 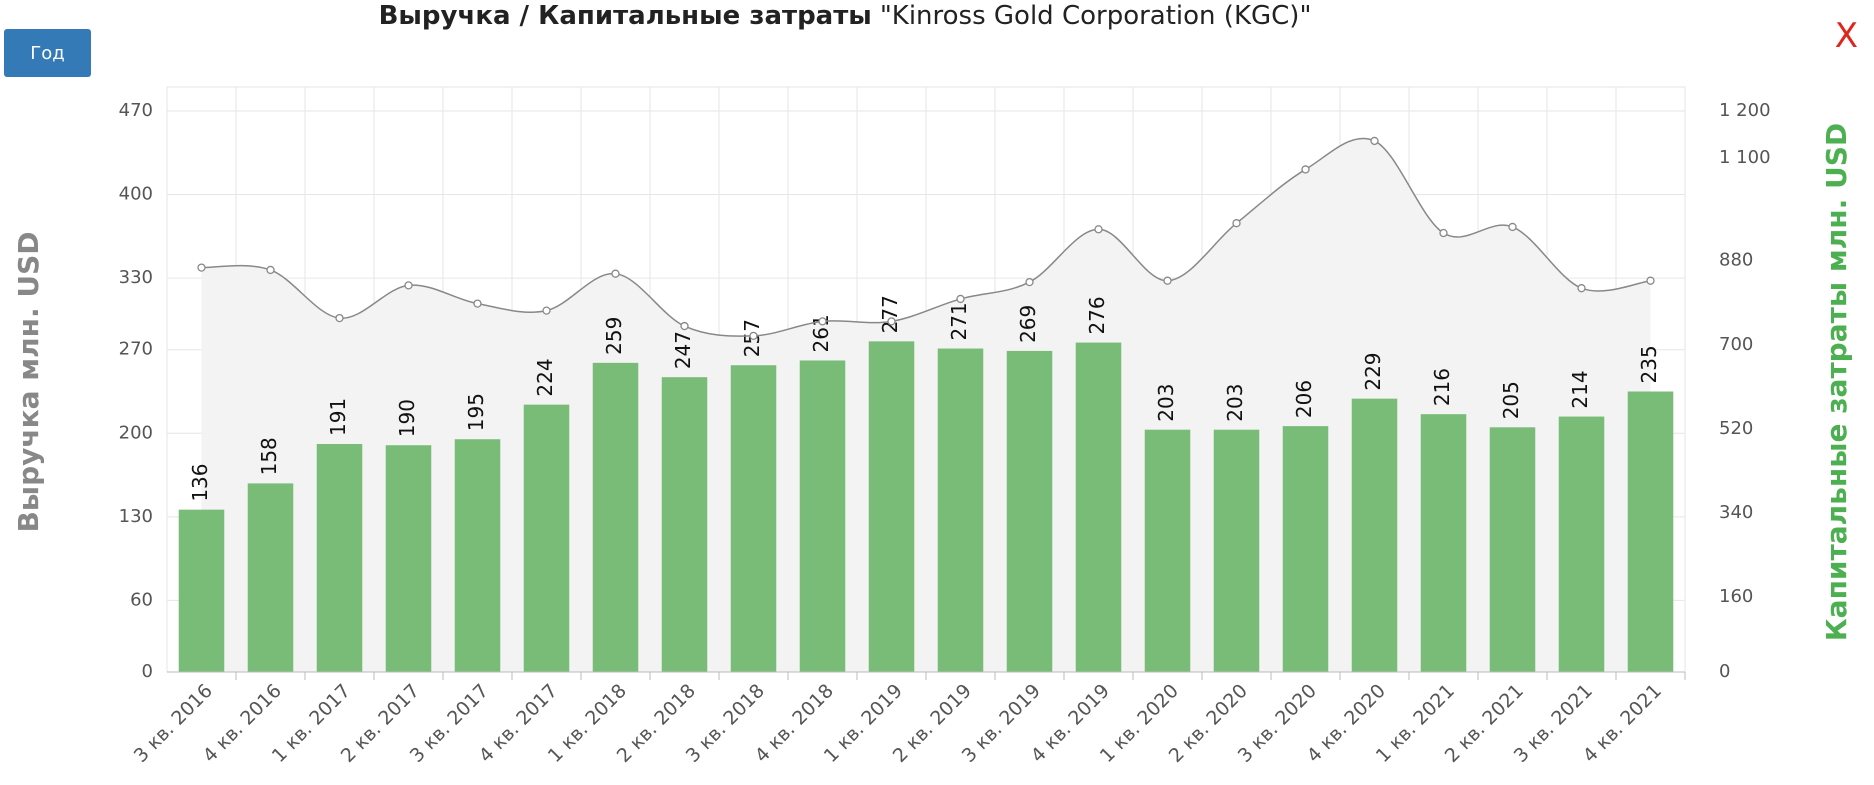 What do you see at coordinates (1346, 723) in the screenshot?
I see `x-tick-label: 4 кв. 2020` at bounding box center [1346, 723].